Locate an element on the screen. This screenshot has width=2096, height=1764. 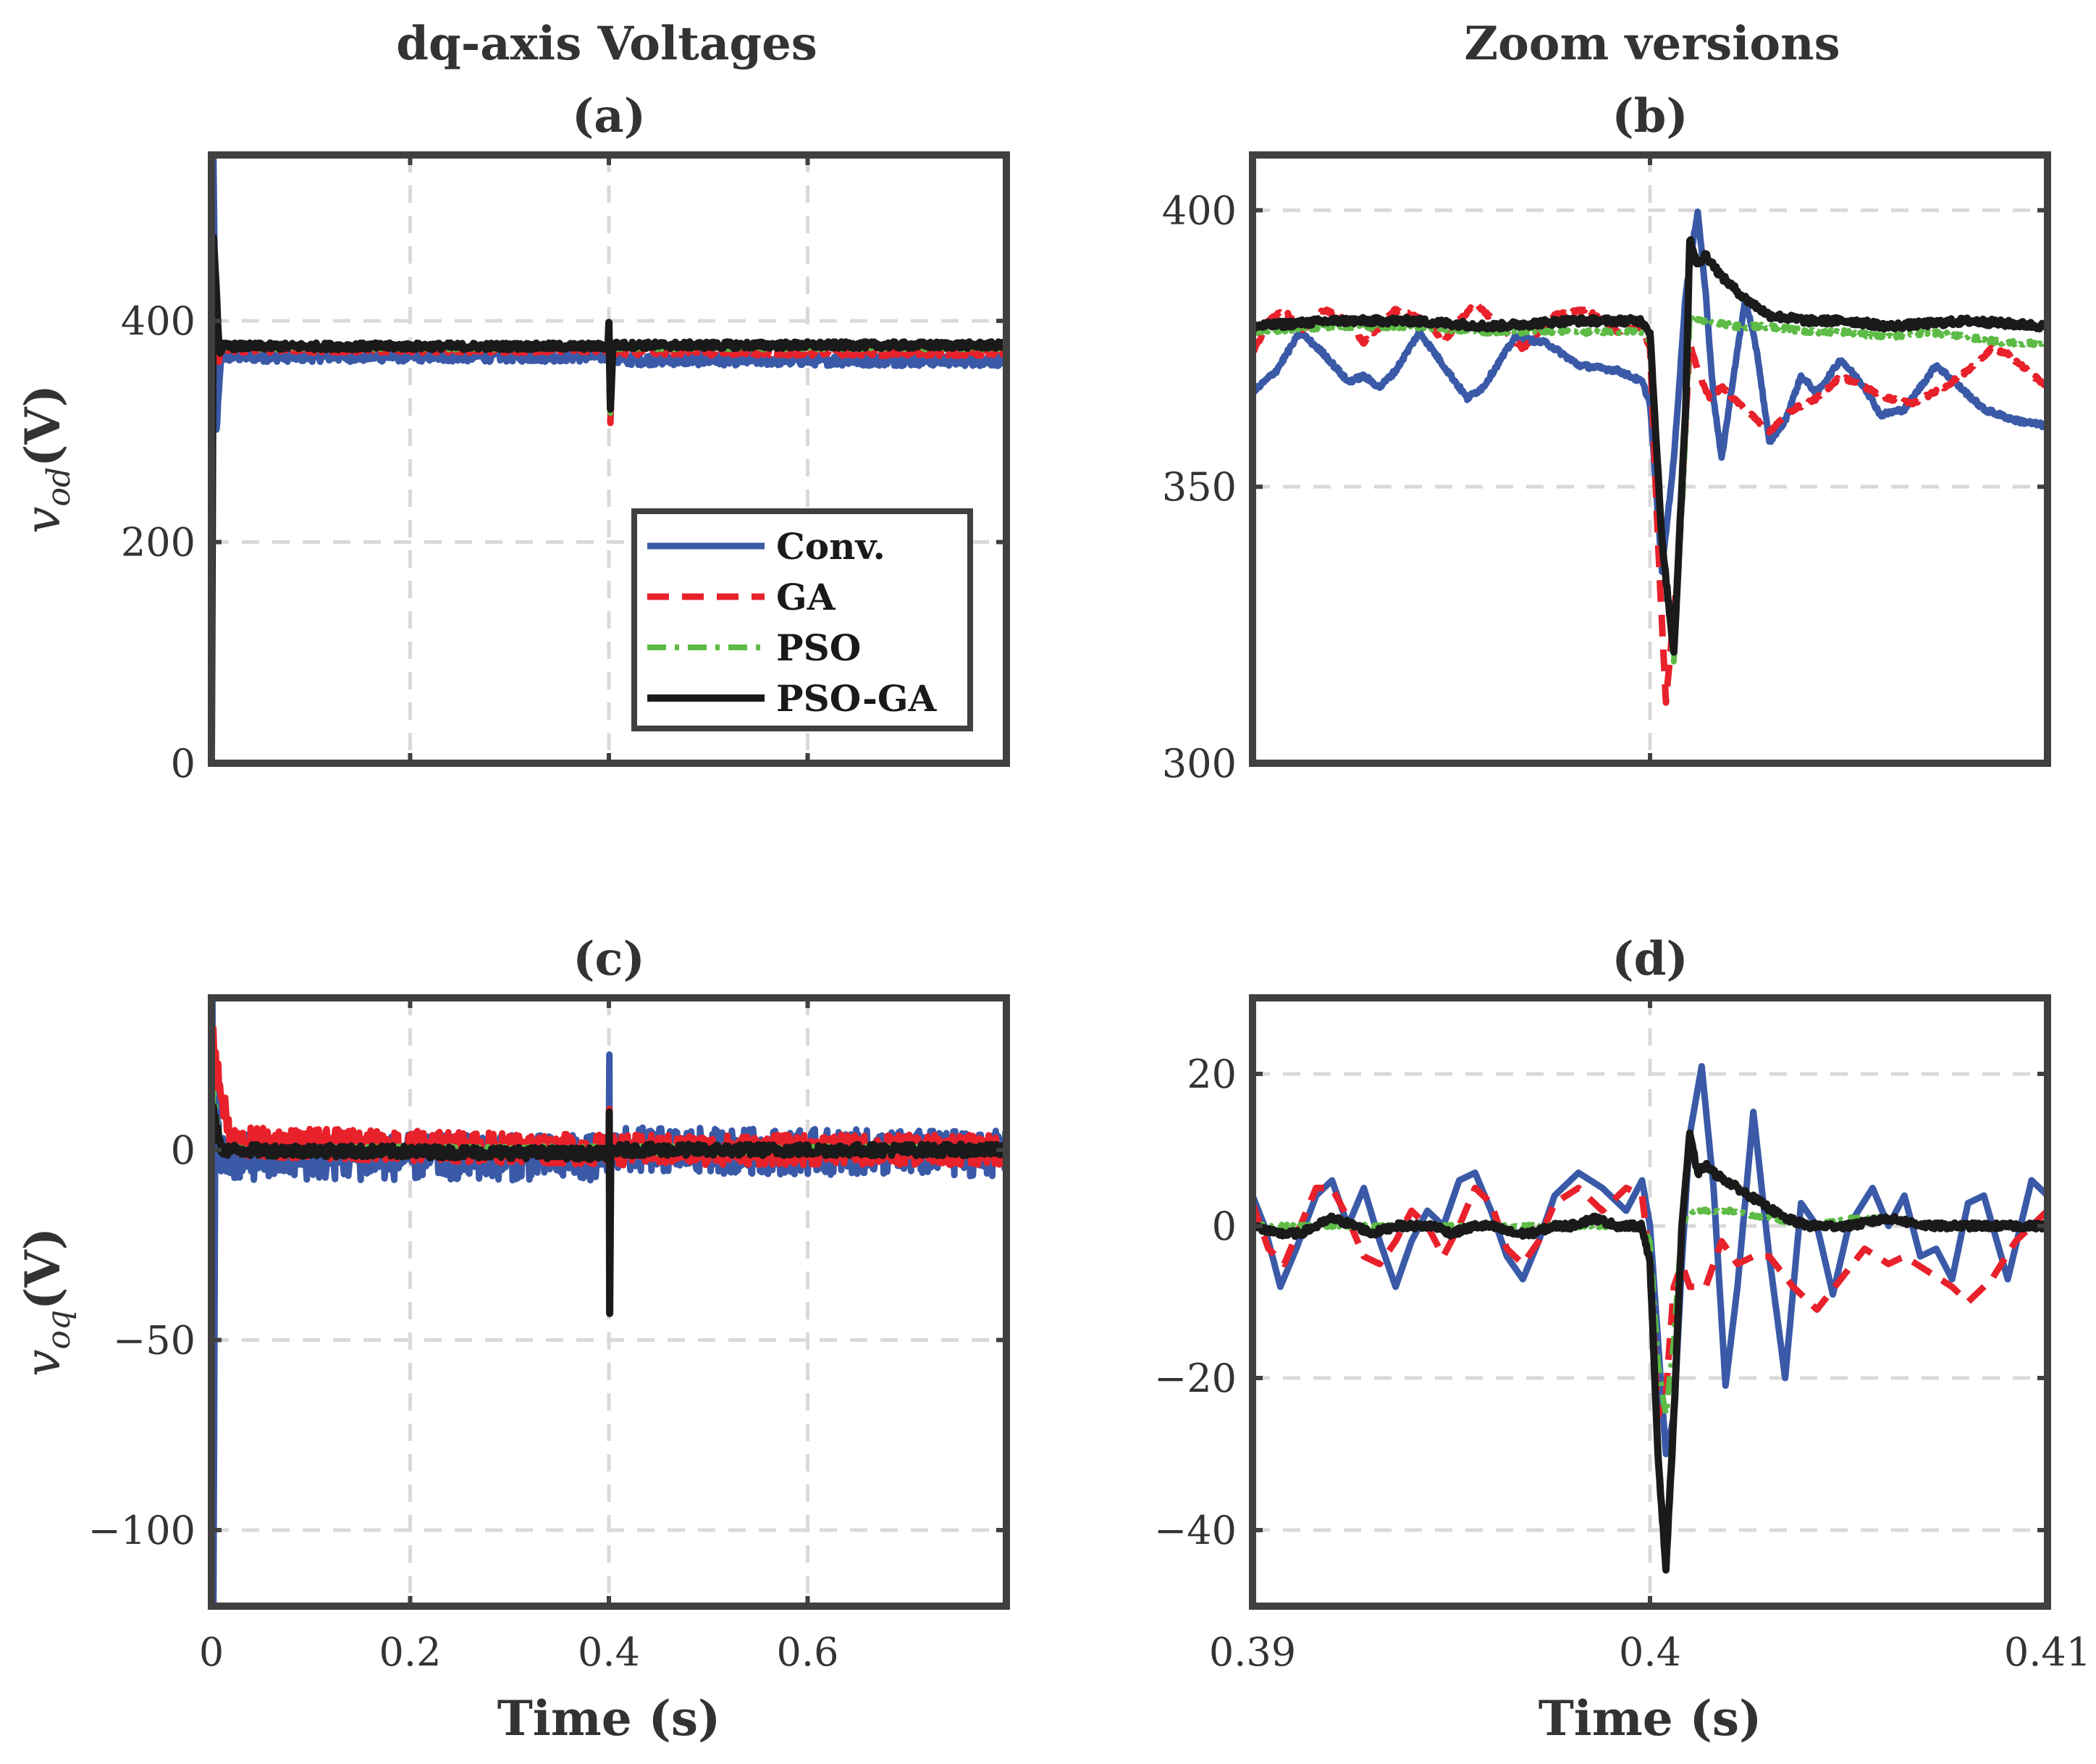
panel-title: (b) is located at coordinates (1650, 116).